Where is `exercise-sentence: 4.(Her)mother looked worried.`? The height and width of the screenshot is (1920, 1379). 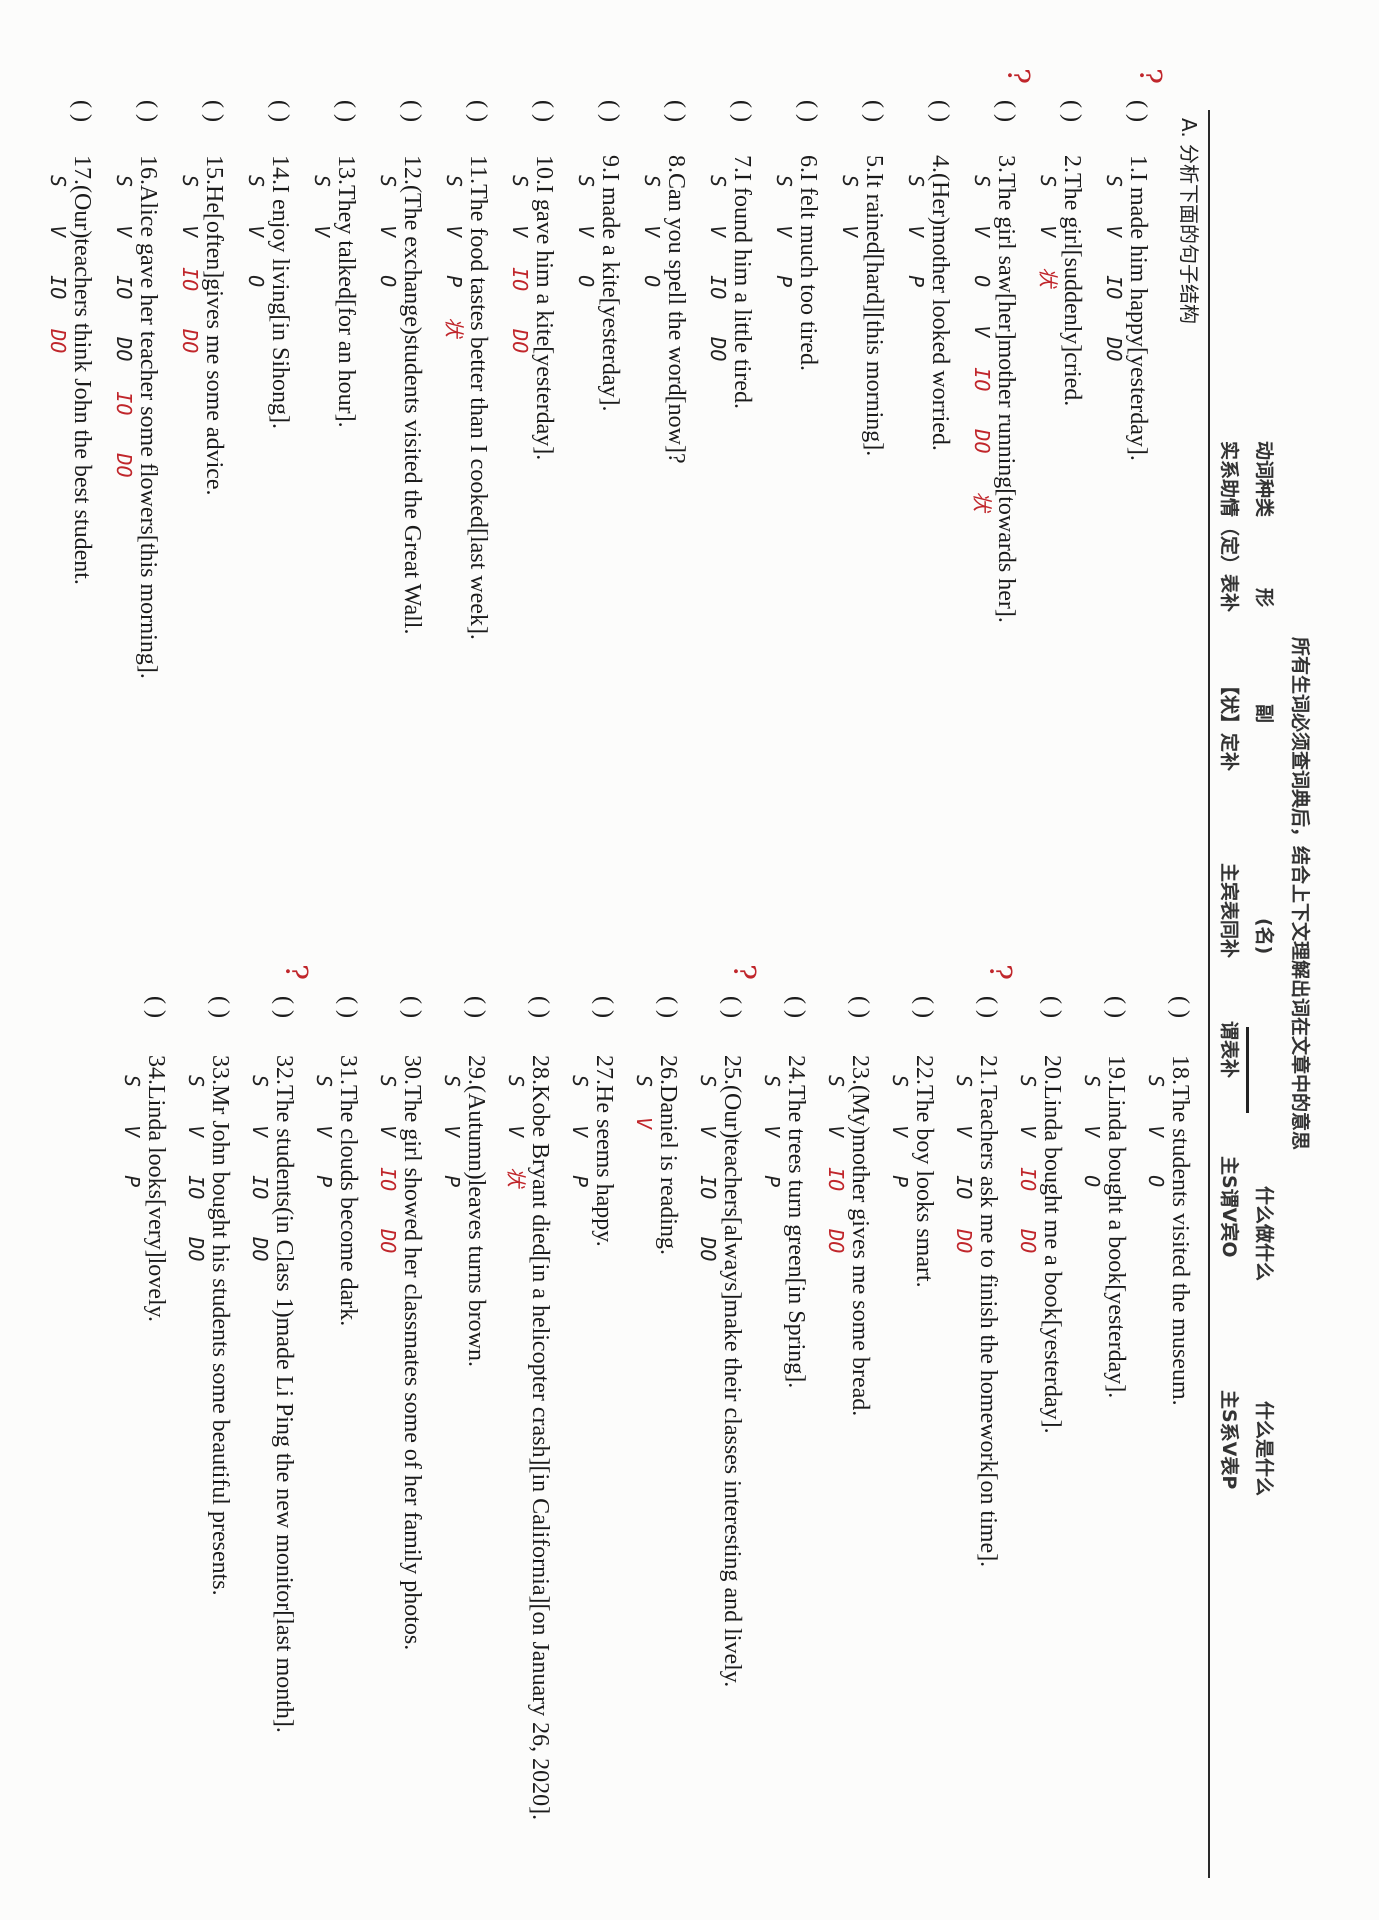
exercise-sentence: 4.(Her)mother looked worried. is located at coordinates (940, 303).